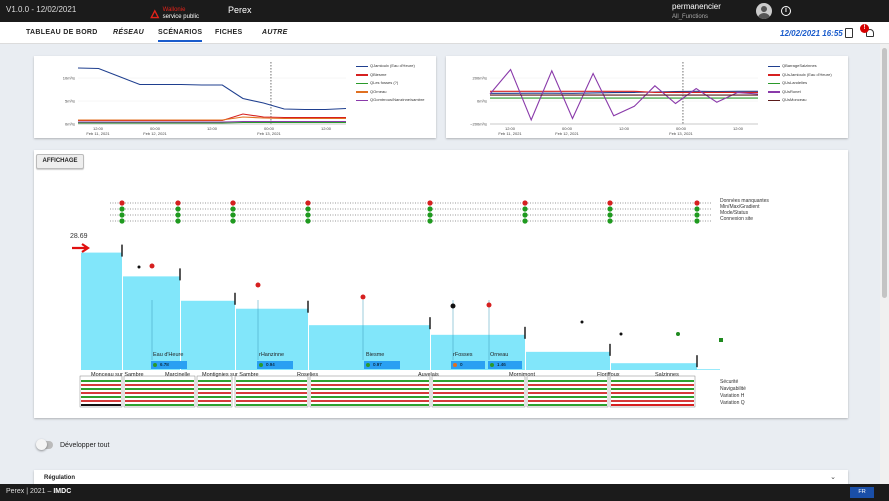 The width and height of the screenshot is (889, 501). What do you see at coordinates (800, 100) in the screenshot?
I see `legend-item: QUsMonceau` at bounding box center [800, 100].